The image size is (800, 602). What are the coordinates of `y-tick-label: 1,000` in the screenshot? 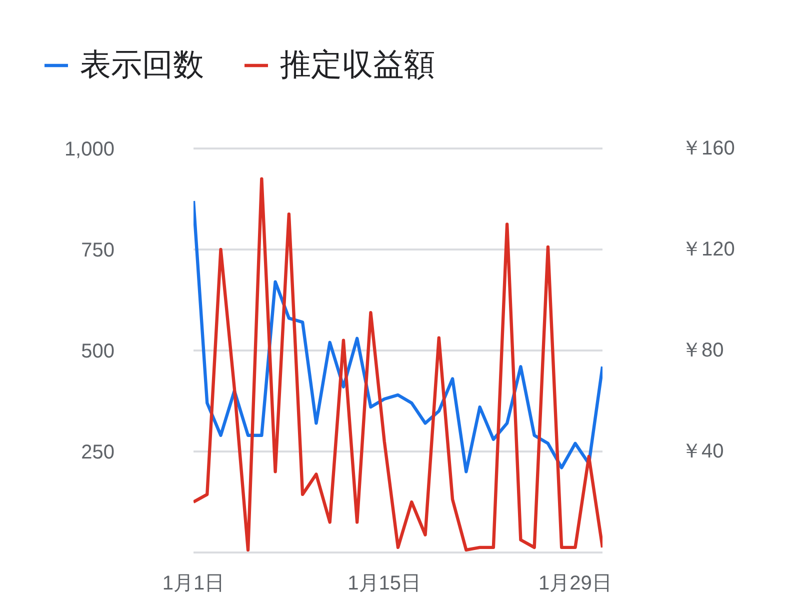 It's located at (89, 149).